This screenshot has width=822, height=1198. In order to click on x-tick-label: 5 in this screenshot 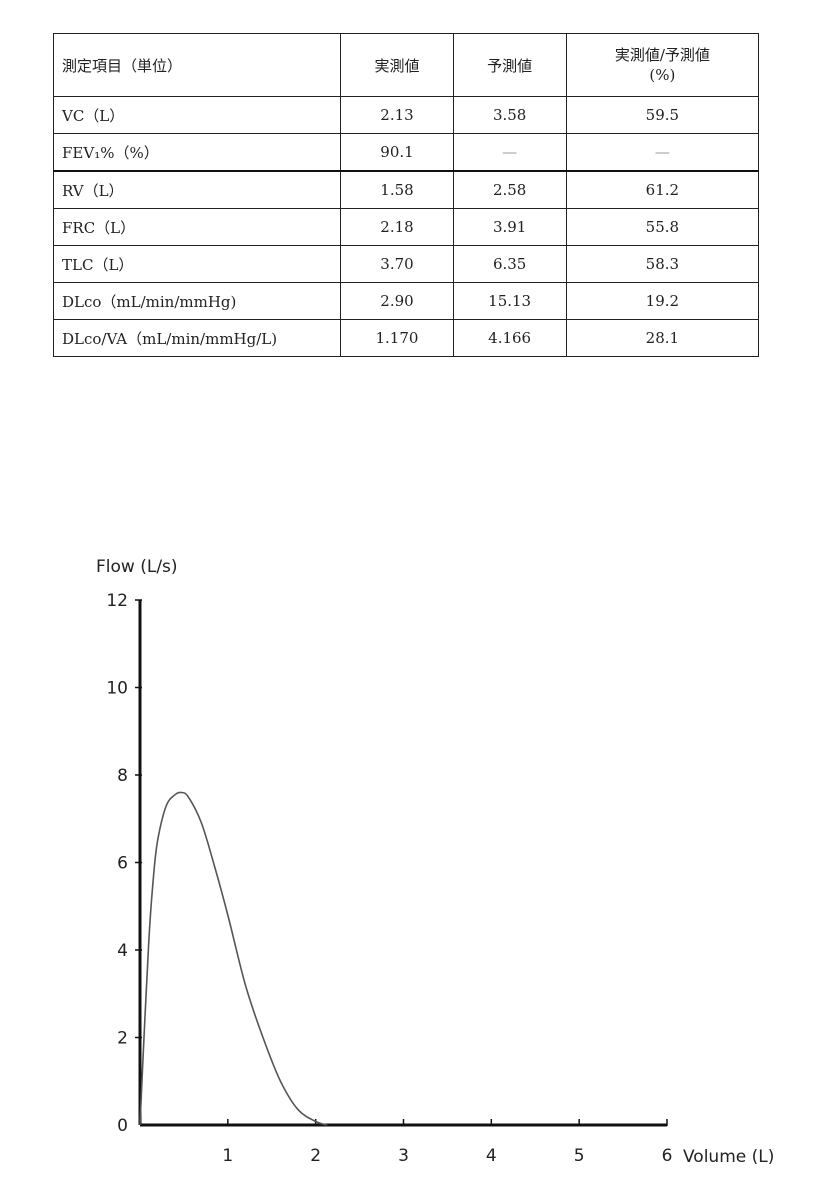, I will do `click(579, 1156)`.